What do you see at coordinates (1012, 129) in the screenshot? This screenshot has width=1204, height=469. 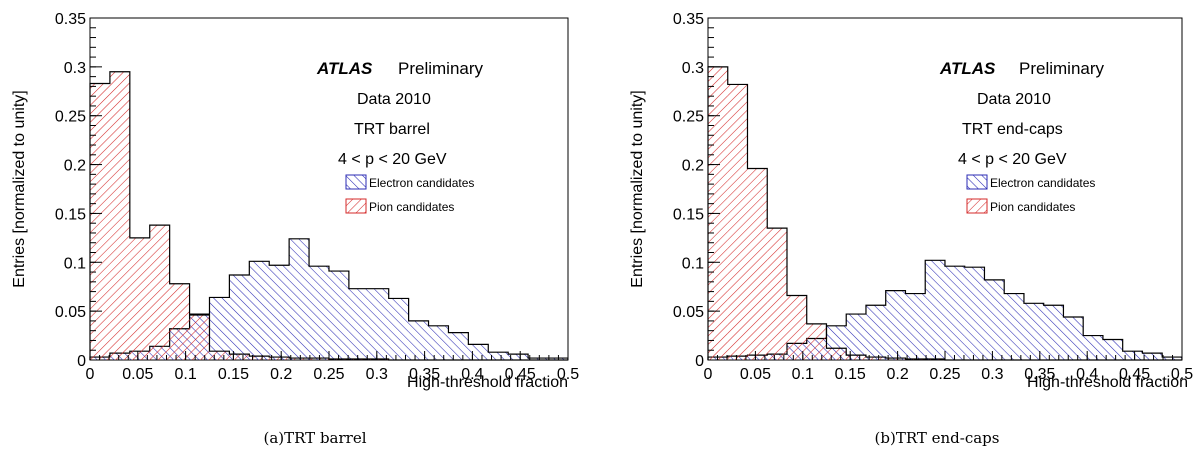 I see `detector-label: TRT end-caps` at bounding box center [1012, 129].